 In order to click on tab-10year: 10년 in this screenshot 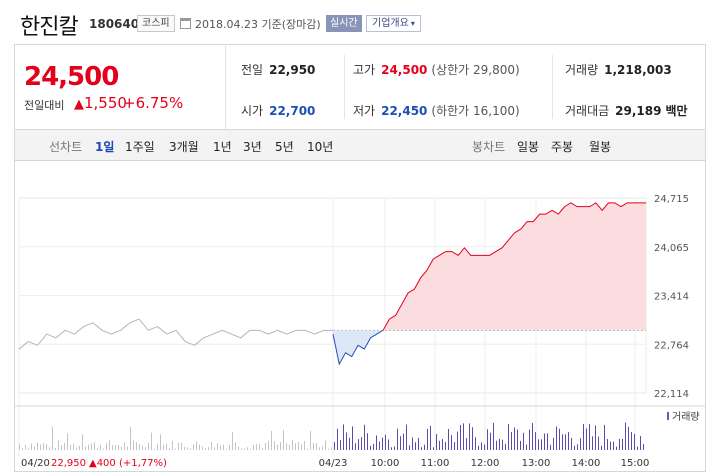, I will do `click(320, 147)`.